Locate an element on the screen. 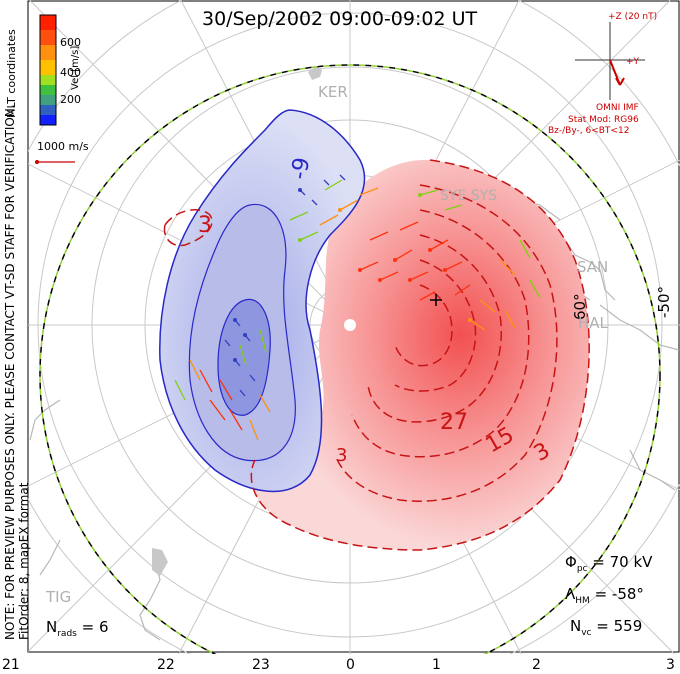 Image resolution: width=680 pixels, height=674 pixels. imf-y-label: +Y is located at coordinates (633, 62).